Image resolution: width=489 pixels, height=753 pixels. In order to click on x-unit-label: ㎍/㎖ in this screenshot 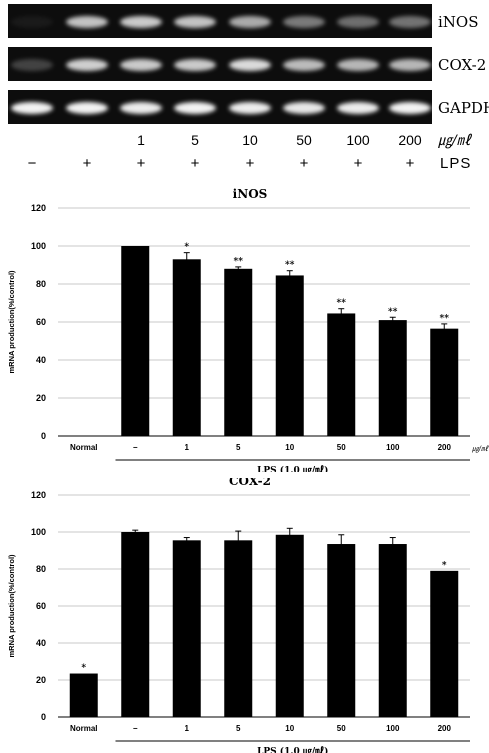, I will do `click(480, 449)`.